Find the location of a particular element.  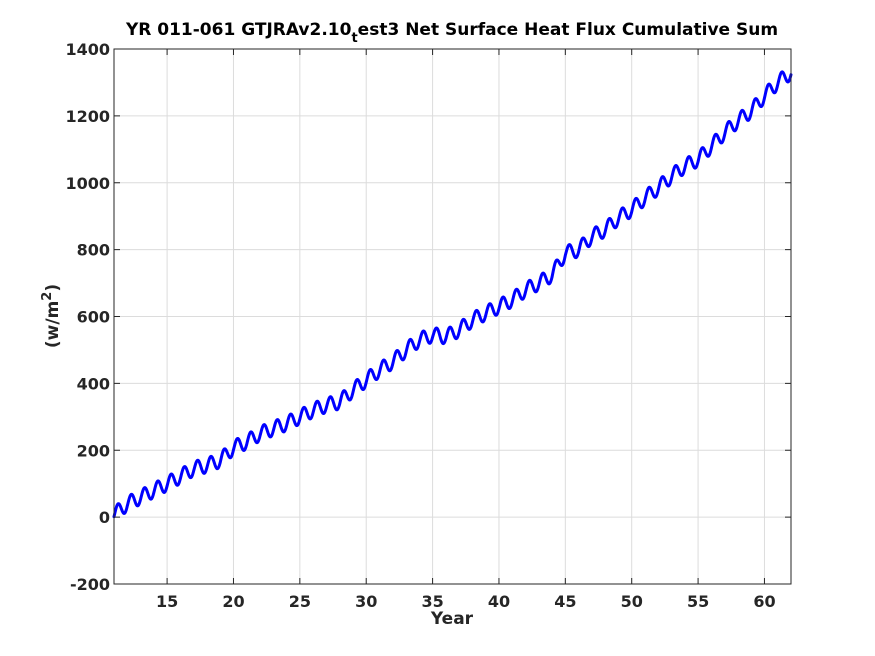

y-tick-label: -200 is located at coordinates (90, 584).